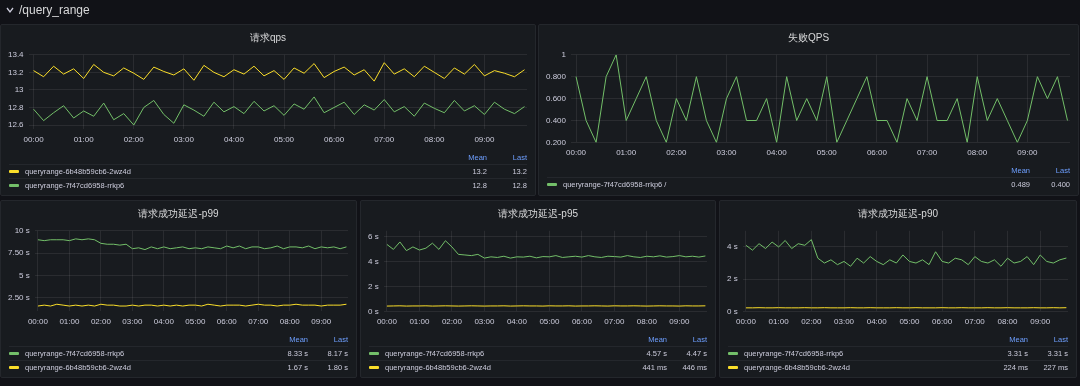 Image resolution: width=1080 pixels, height=386 pixels. I want to click on chart-title: 失败QPS, so click(808, 38).